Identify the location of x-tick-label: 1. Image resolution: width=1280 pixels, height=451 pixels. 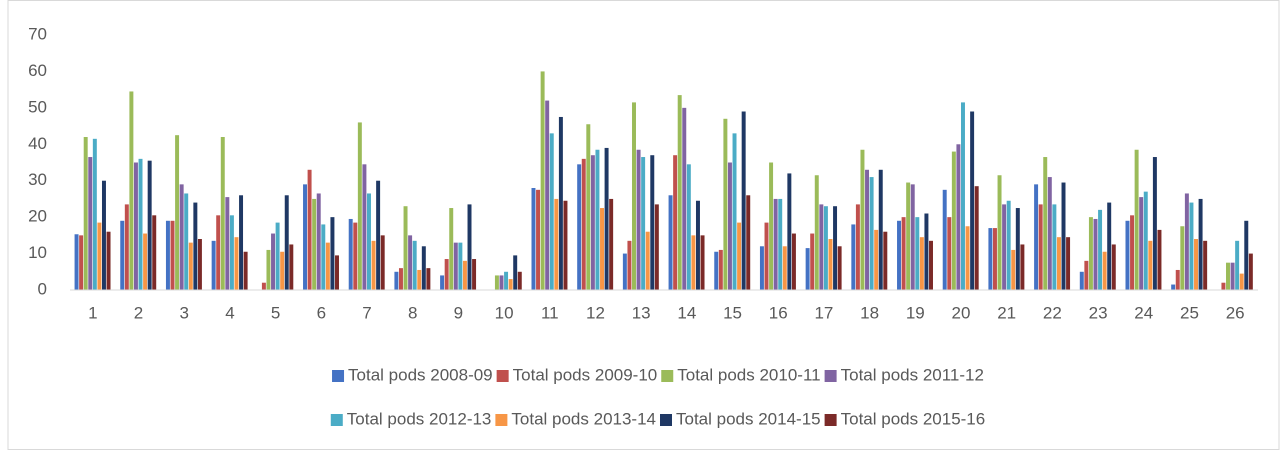
(92, 312).